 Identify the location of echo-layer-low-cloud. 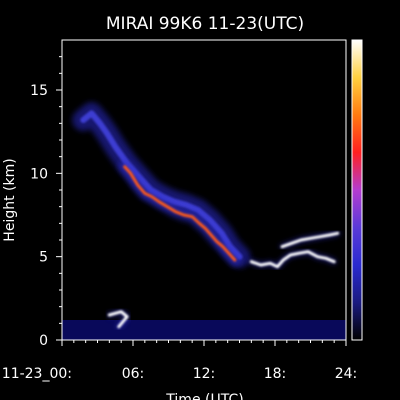
(118, 319).